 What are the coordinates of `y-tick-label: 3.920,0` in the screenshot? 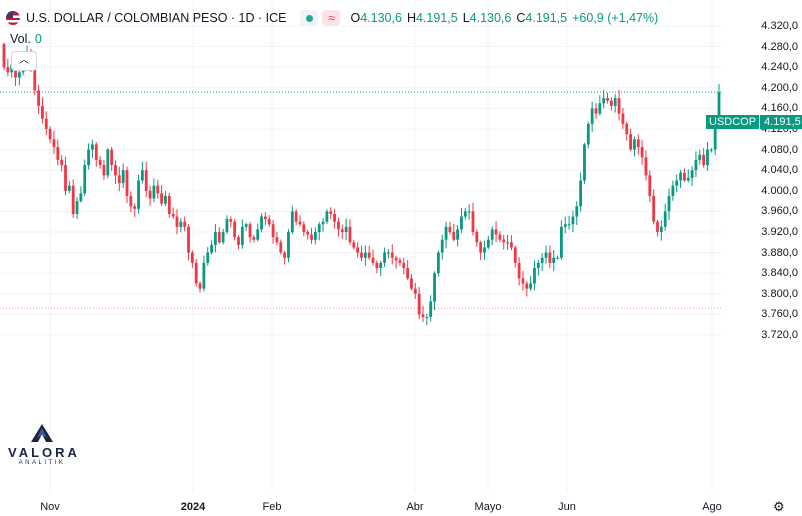 It's located at (779, 232).